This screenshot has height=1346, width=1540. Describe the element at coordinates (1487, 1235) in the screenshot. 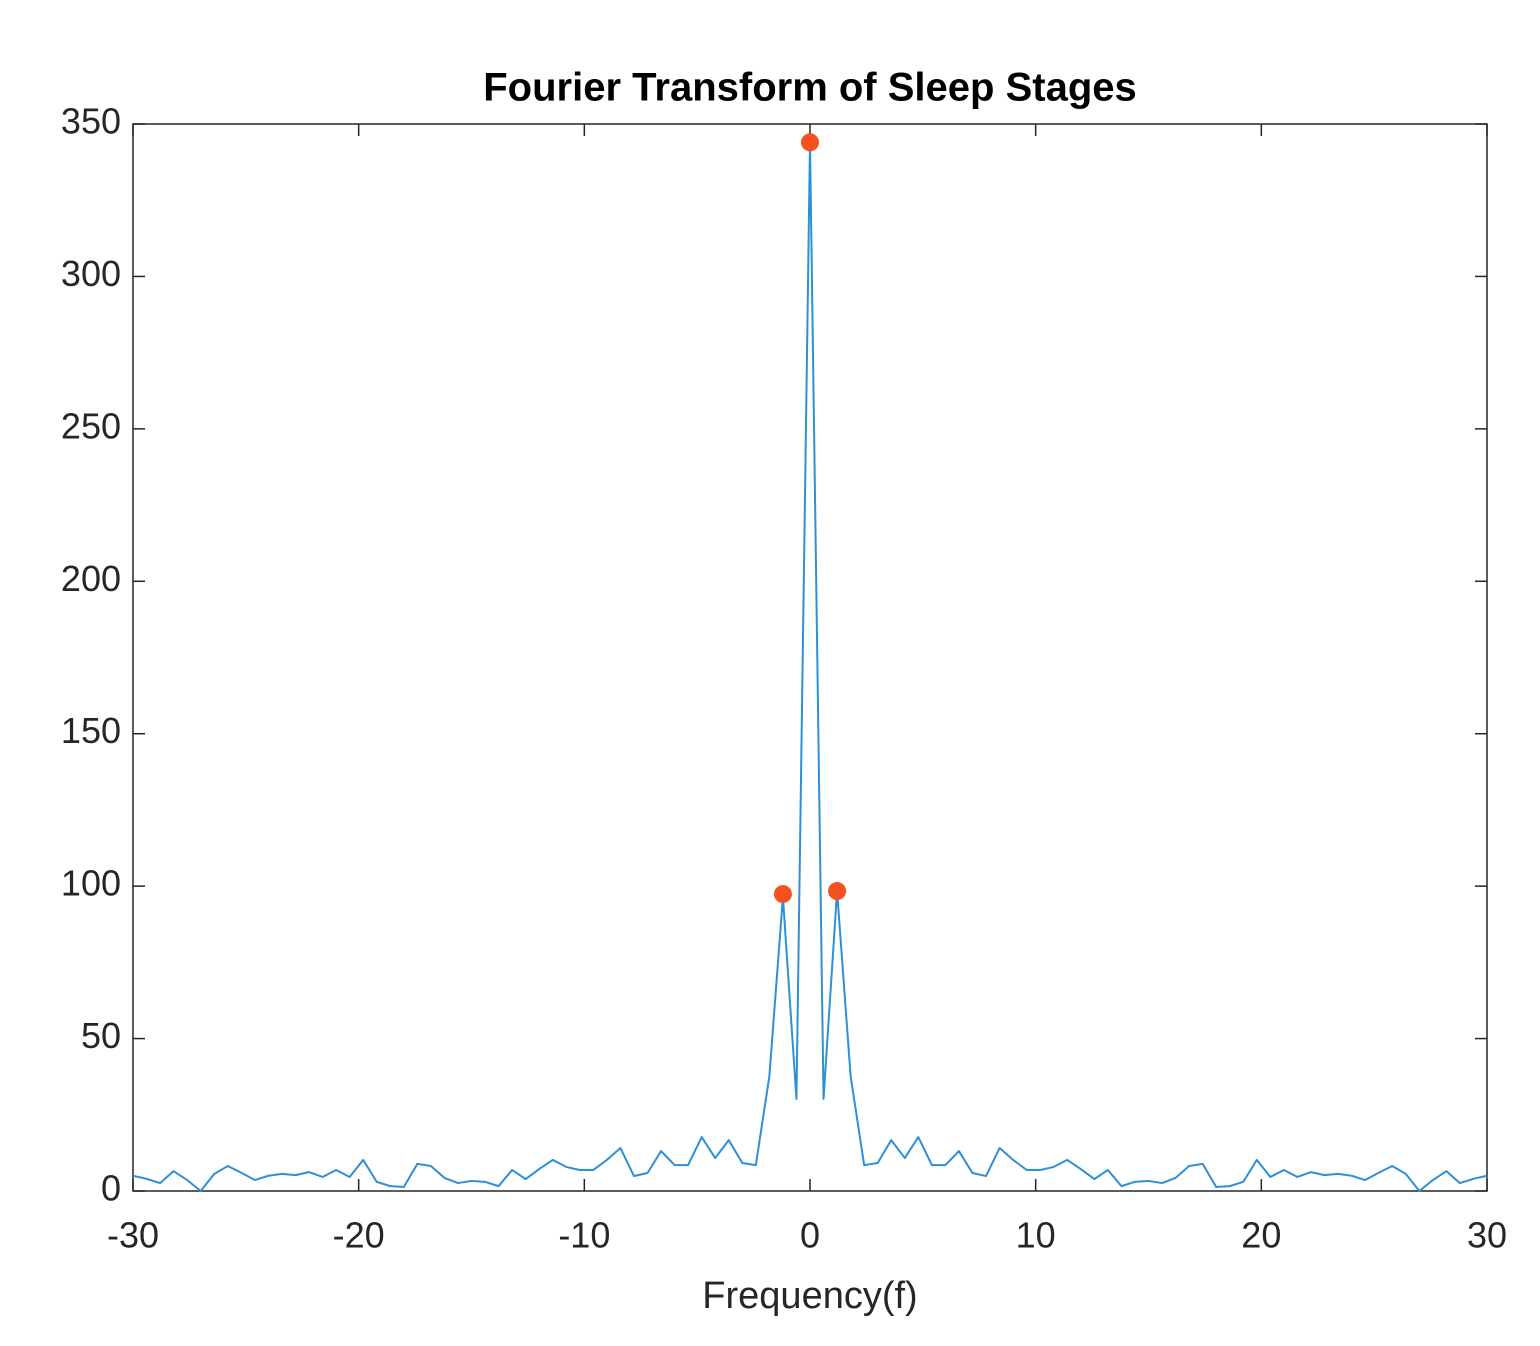

I see `x-tick-label: 30` at that location.